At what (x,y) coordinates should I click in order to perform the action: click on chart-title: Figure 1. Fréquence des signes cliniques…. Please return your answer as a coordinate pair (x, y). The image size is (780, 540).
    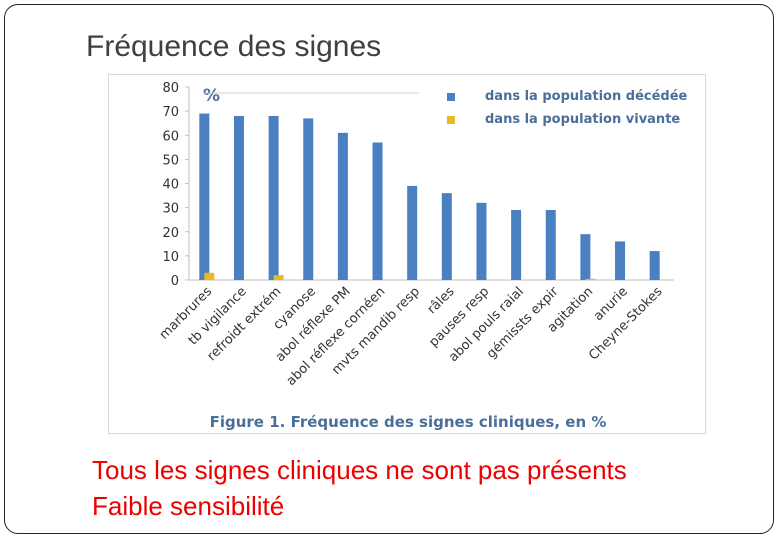
    Looking at the image, I should click on (408, 422).